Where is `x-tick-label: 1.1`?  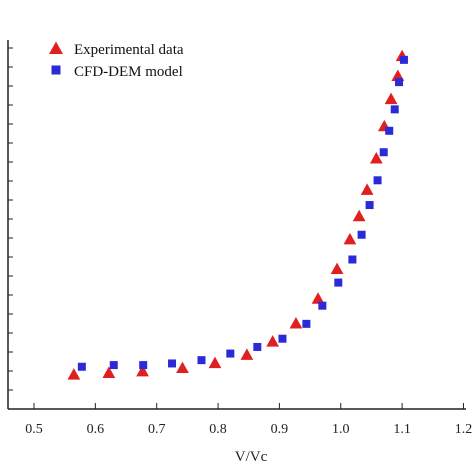
x-tick-label: 1.1 is located at coordinates (402, 429).